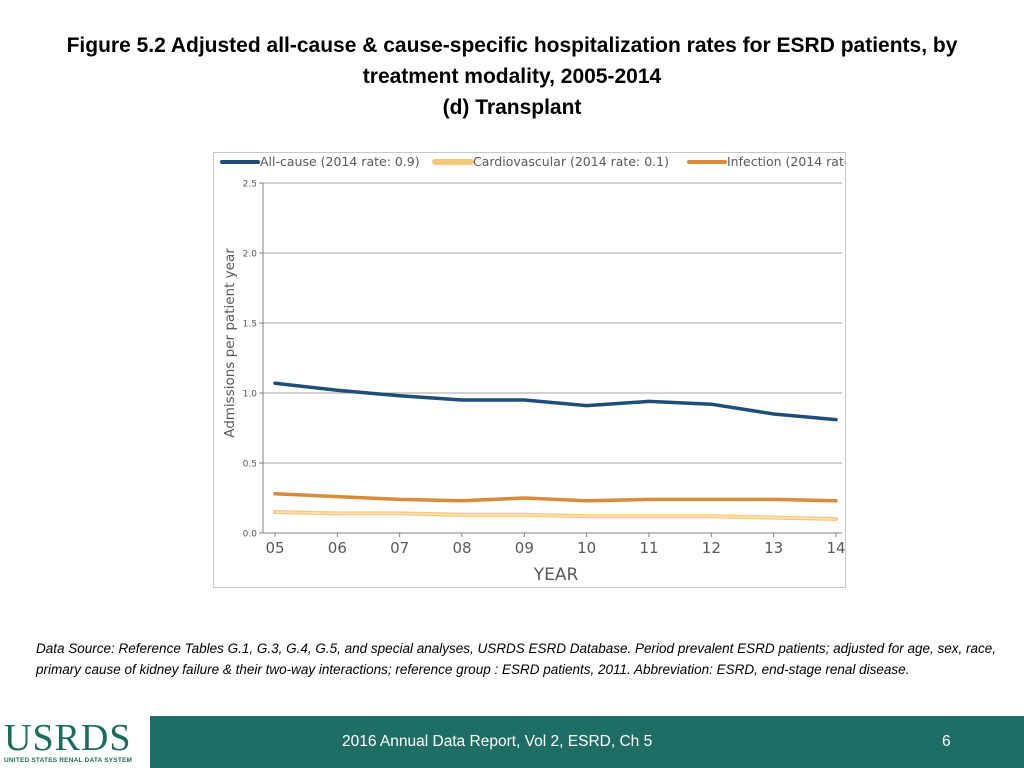 The height and width of the screenshot is (768, 1024). I want to click on x-tick-label: 14, so click(835, 548).